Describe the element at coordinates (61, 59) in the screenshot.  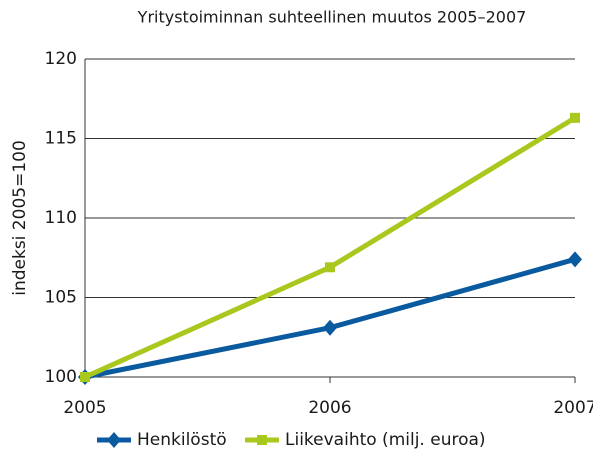
I see `y-tick-label: 120` at that location.